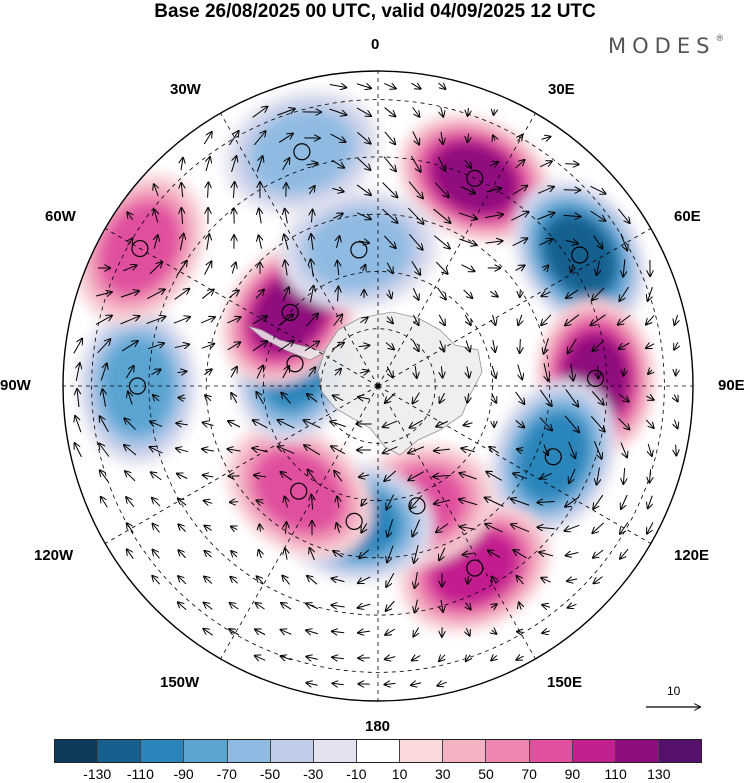 The height and width of the screenshot is (783, 750). What do you see at coordinates (565, 682) in the screenshot?
I see `lon-label-150e: 150E` at bounding box center [565, 682].